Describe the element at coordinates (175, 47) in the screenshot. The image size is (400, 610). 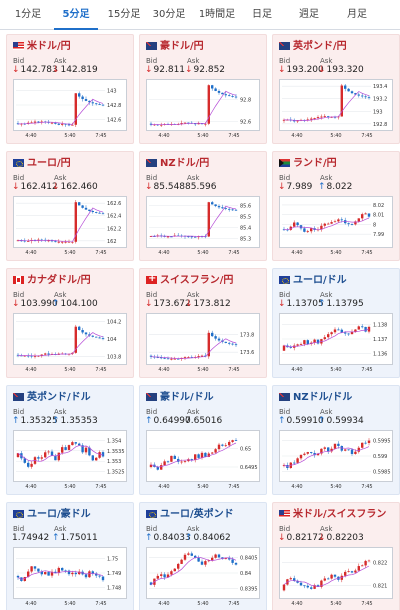
I see `pair-title: 豪ドル/円` at that location.